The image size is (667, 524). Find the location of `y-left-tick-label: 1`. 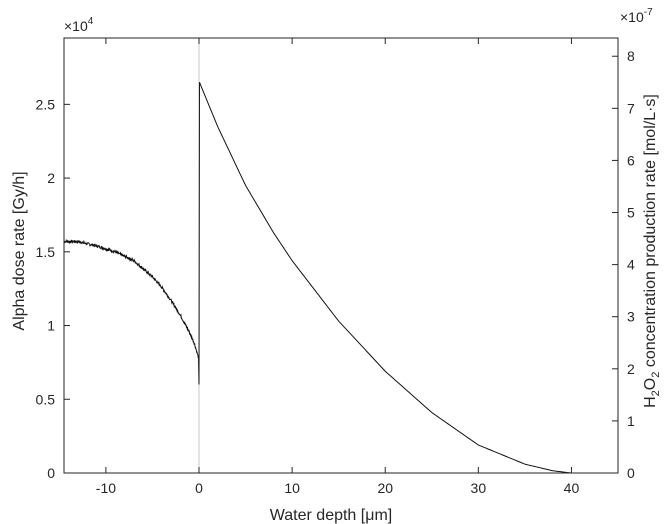

y-left-tick-label: 1 is located at coordinates (51, 326).